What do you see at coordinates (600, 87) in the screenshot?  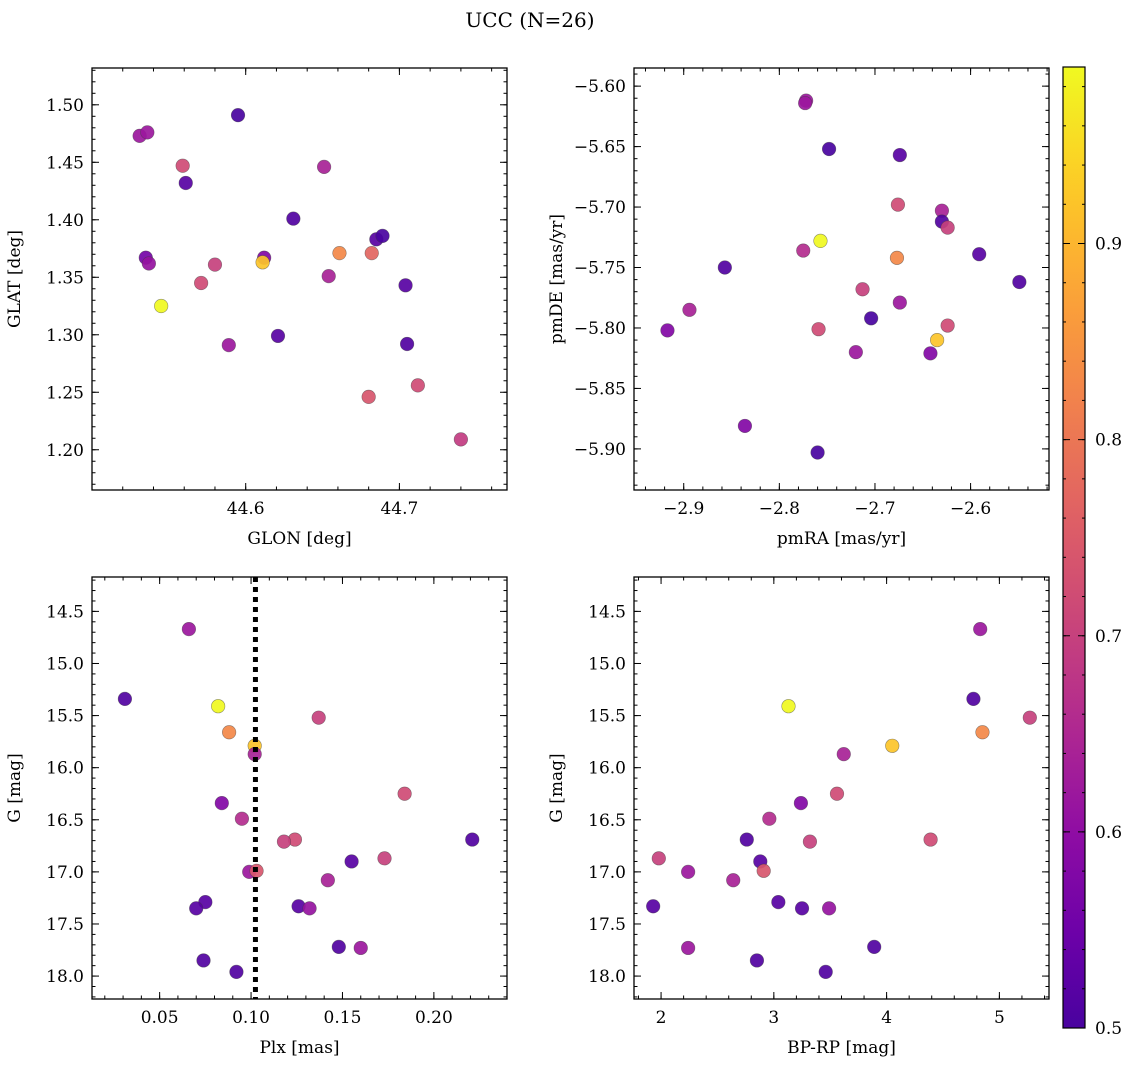 I see `y-tick-label: −5.60` at bounding box center [600, 87].